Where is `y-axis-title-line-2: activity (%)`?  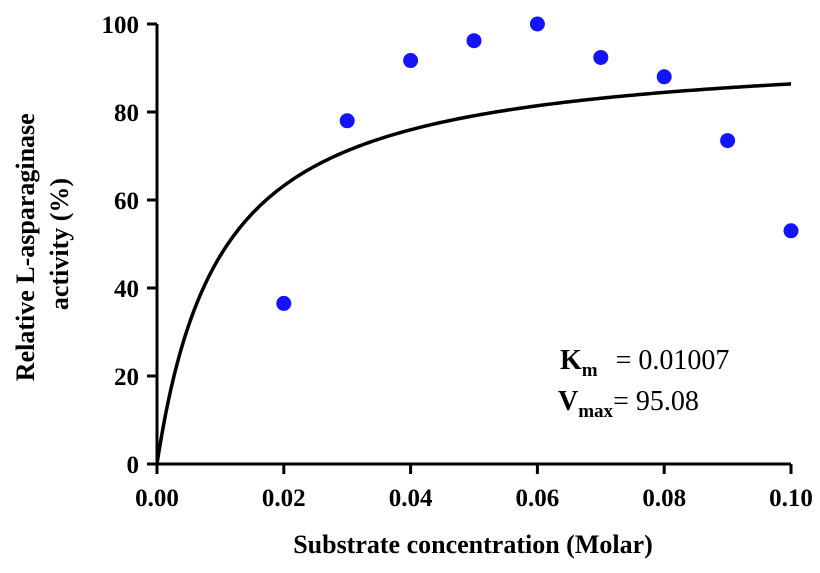
y-axis-title-line-2: activity (%) is located at coordinates (59, 244).